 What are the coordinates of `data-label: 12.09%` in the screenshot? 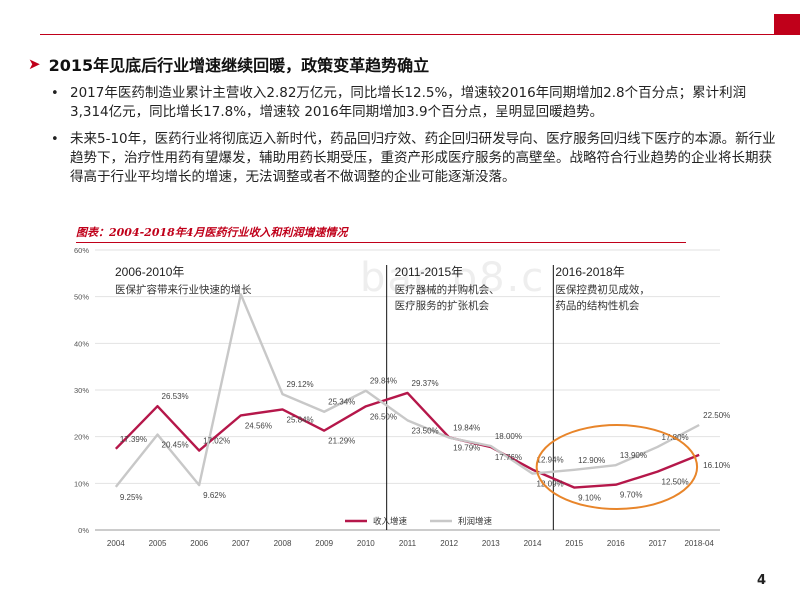 It's located at (550, 484).